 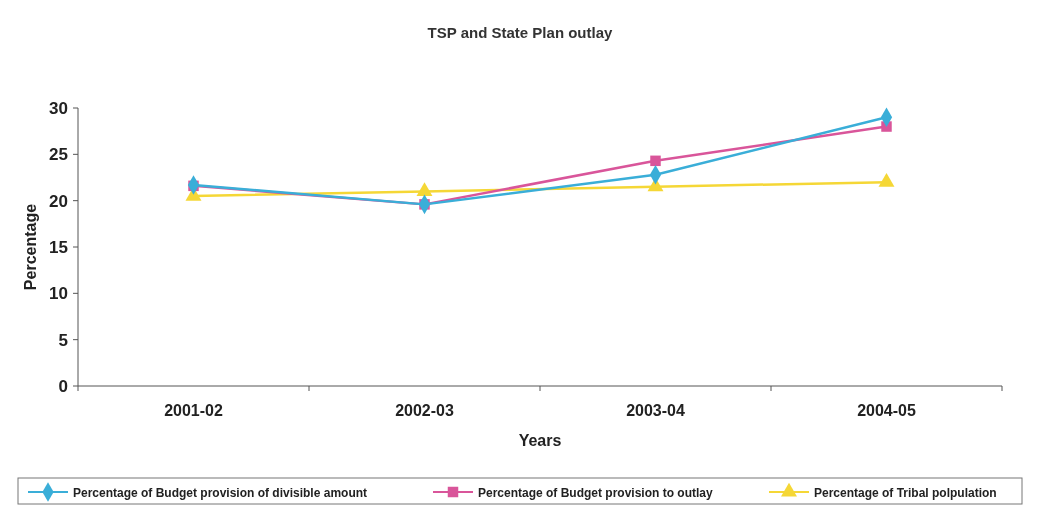 What do you see at coordinates (655, 161) in the screenshot?
I see `point` at bounding box center [655, 161].